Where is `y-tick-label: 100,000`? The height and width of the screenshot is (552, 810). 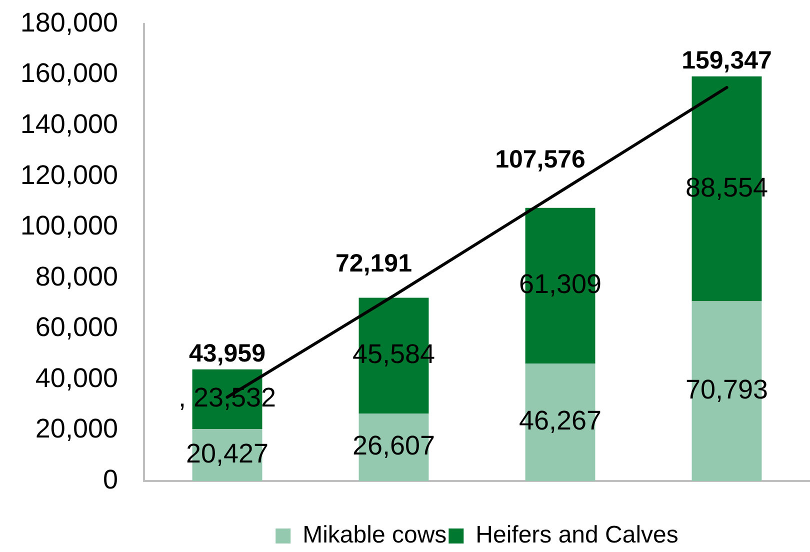
y-tick-label: 100,000 is located at coordinates (69, 225).